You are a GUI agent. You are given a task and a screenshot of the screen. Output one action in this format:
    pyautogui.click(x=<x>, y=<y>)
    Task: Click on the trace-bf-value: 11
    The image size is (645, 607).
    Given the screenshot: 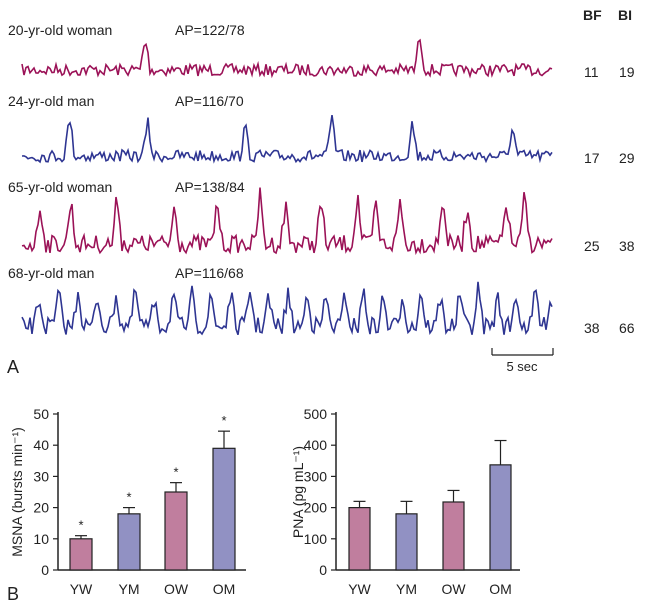 What is the action you would take?
    pyautogui.click(x=591, y=72)
    